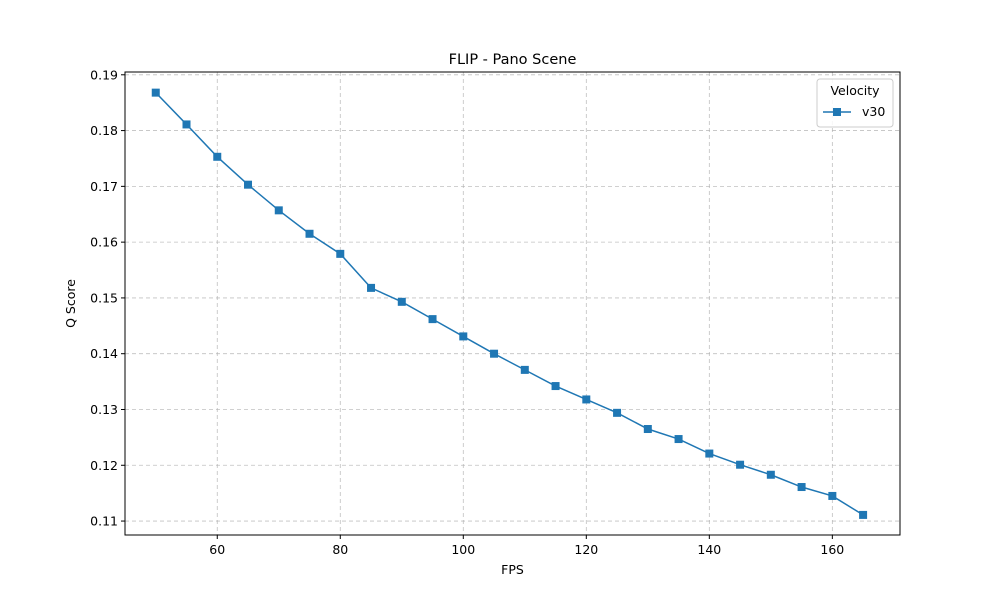 The height and width of the screenshot is (600, 1000). I want to click on y-tick-label: 0.14, so click(104, 353).